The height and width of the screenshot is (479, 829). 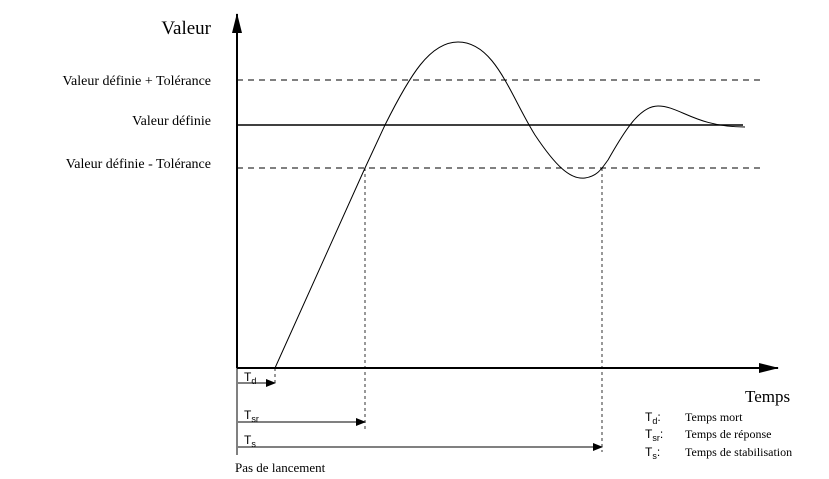 What do you see at coordinates (280, 467) in the screenshot?
I see `footer-label: Pas de lancement` at bounding box center [280, 467].